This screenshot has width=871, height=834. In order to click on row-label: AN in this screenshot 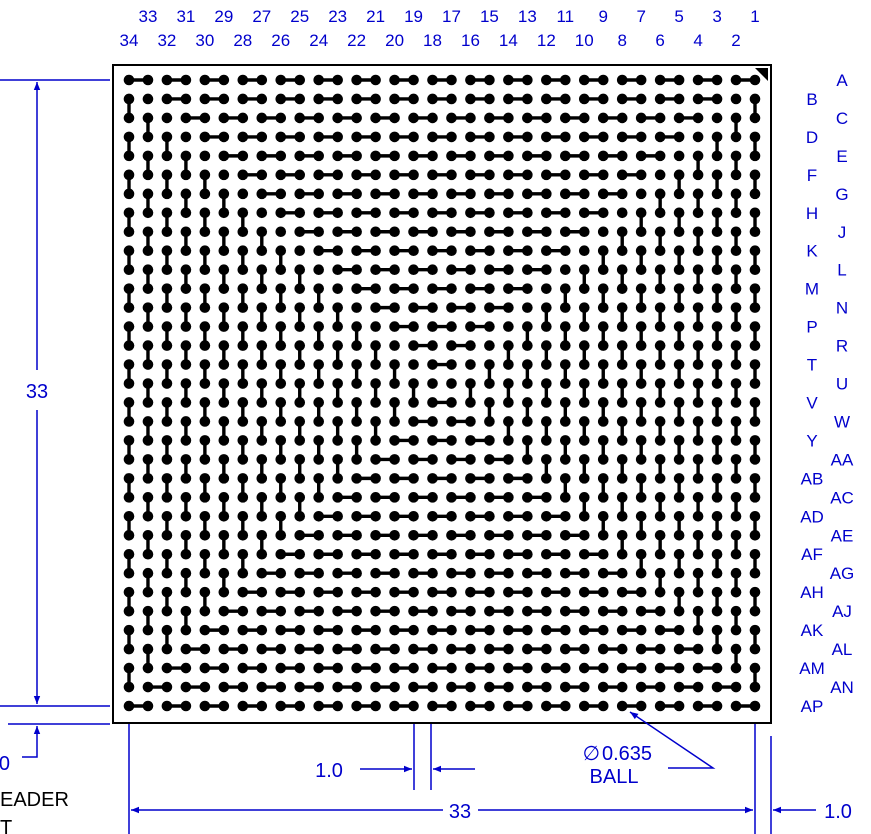, I will do `click(842, 687)`.